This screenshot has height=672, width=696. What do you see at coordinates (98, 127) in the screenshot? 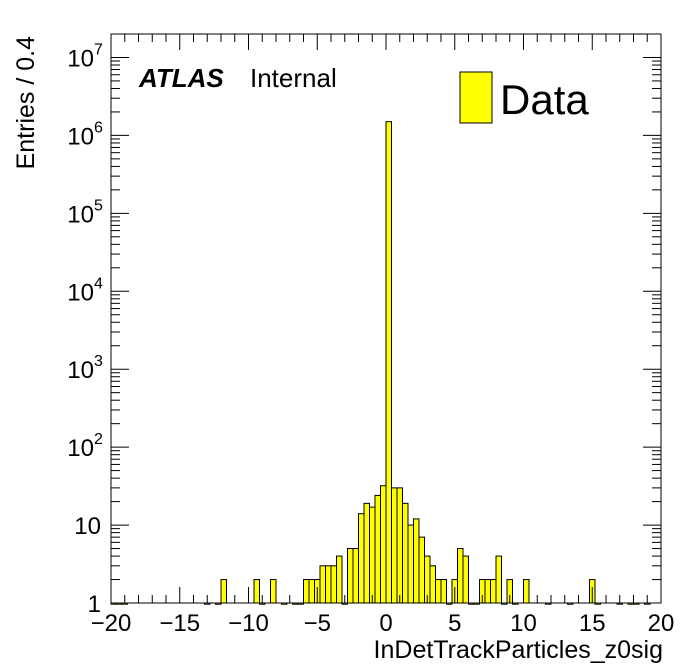
I see `y-tick-exponent: 6` at bounding box center [98, 127].